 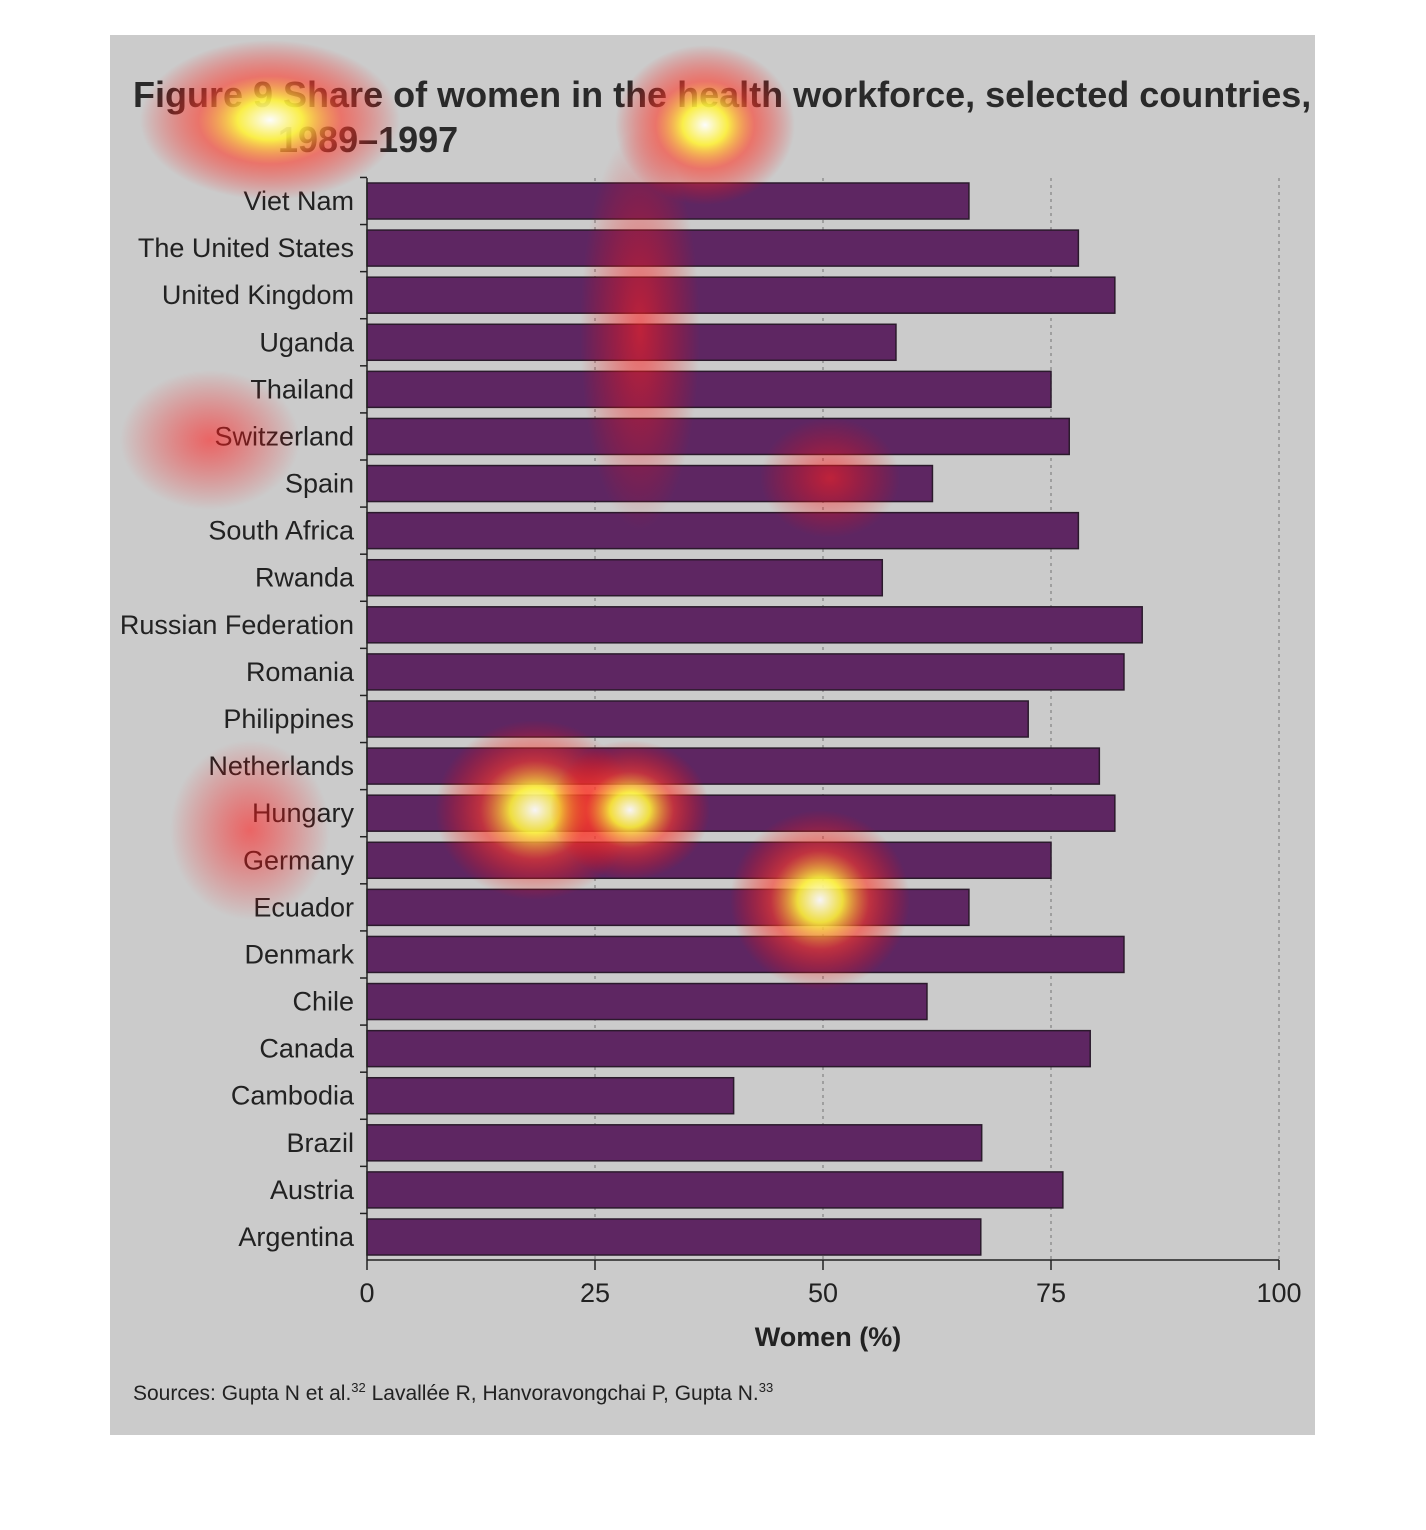 I want to click on y-category-label: Netherlands, so click(x=281, y=766).